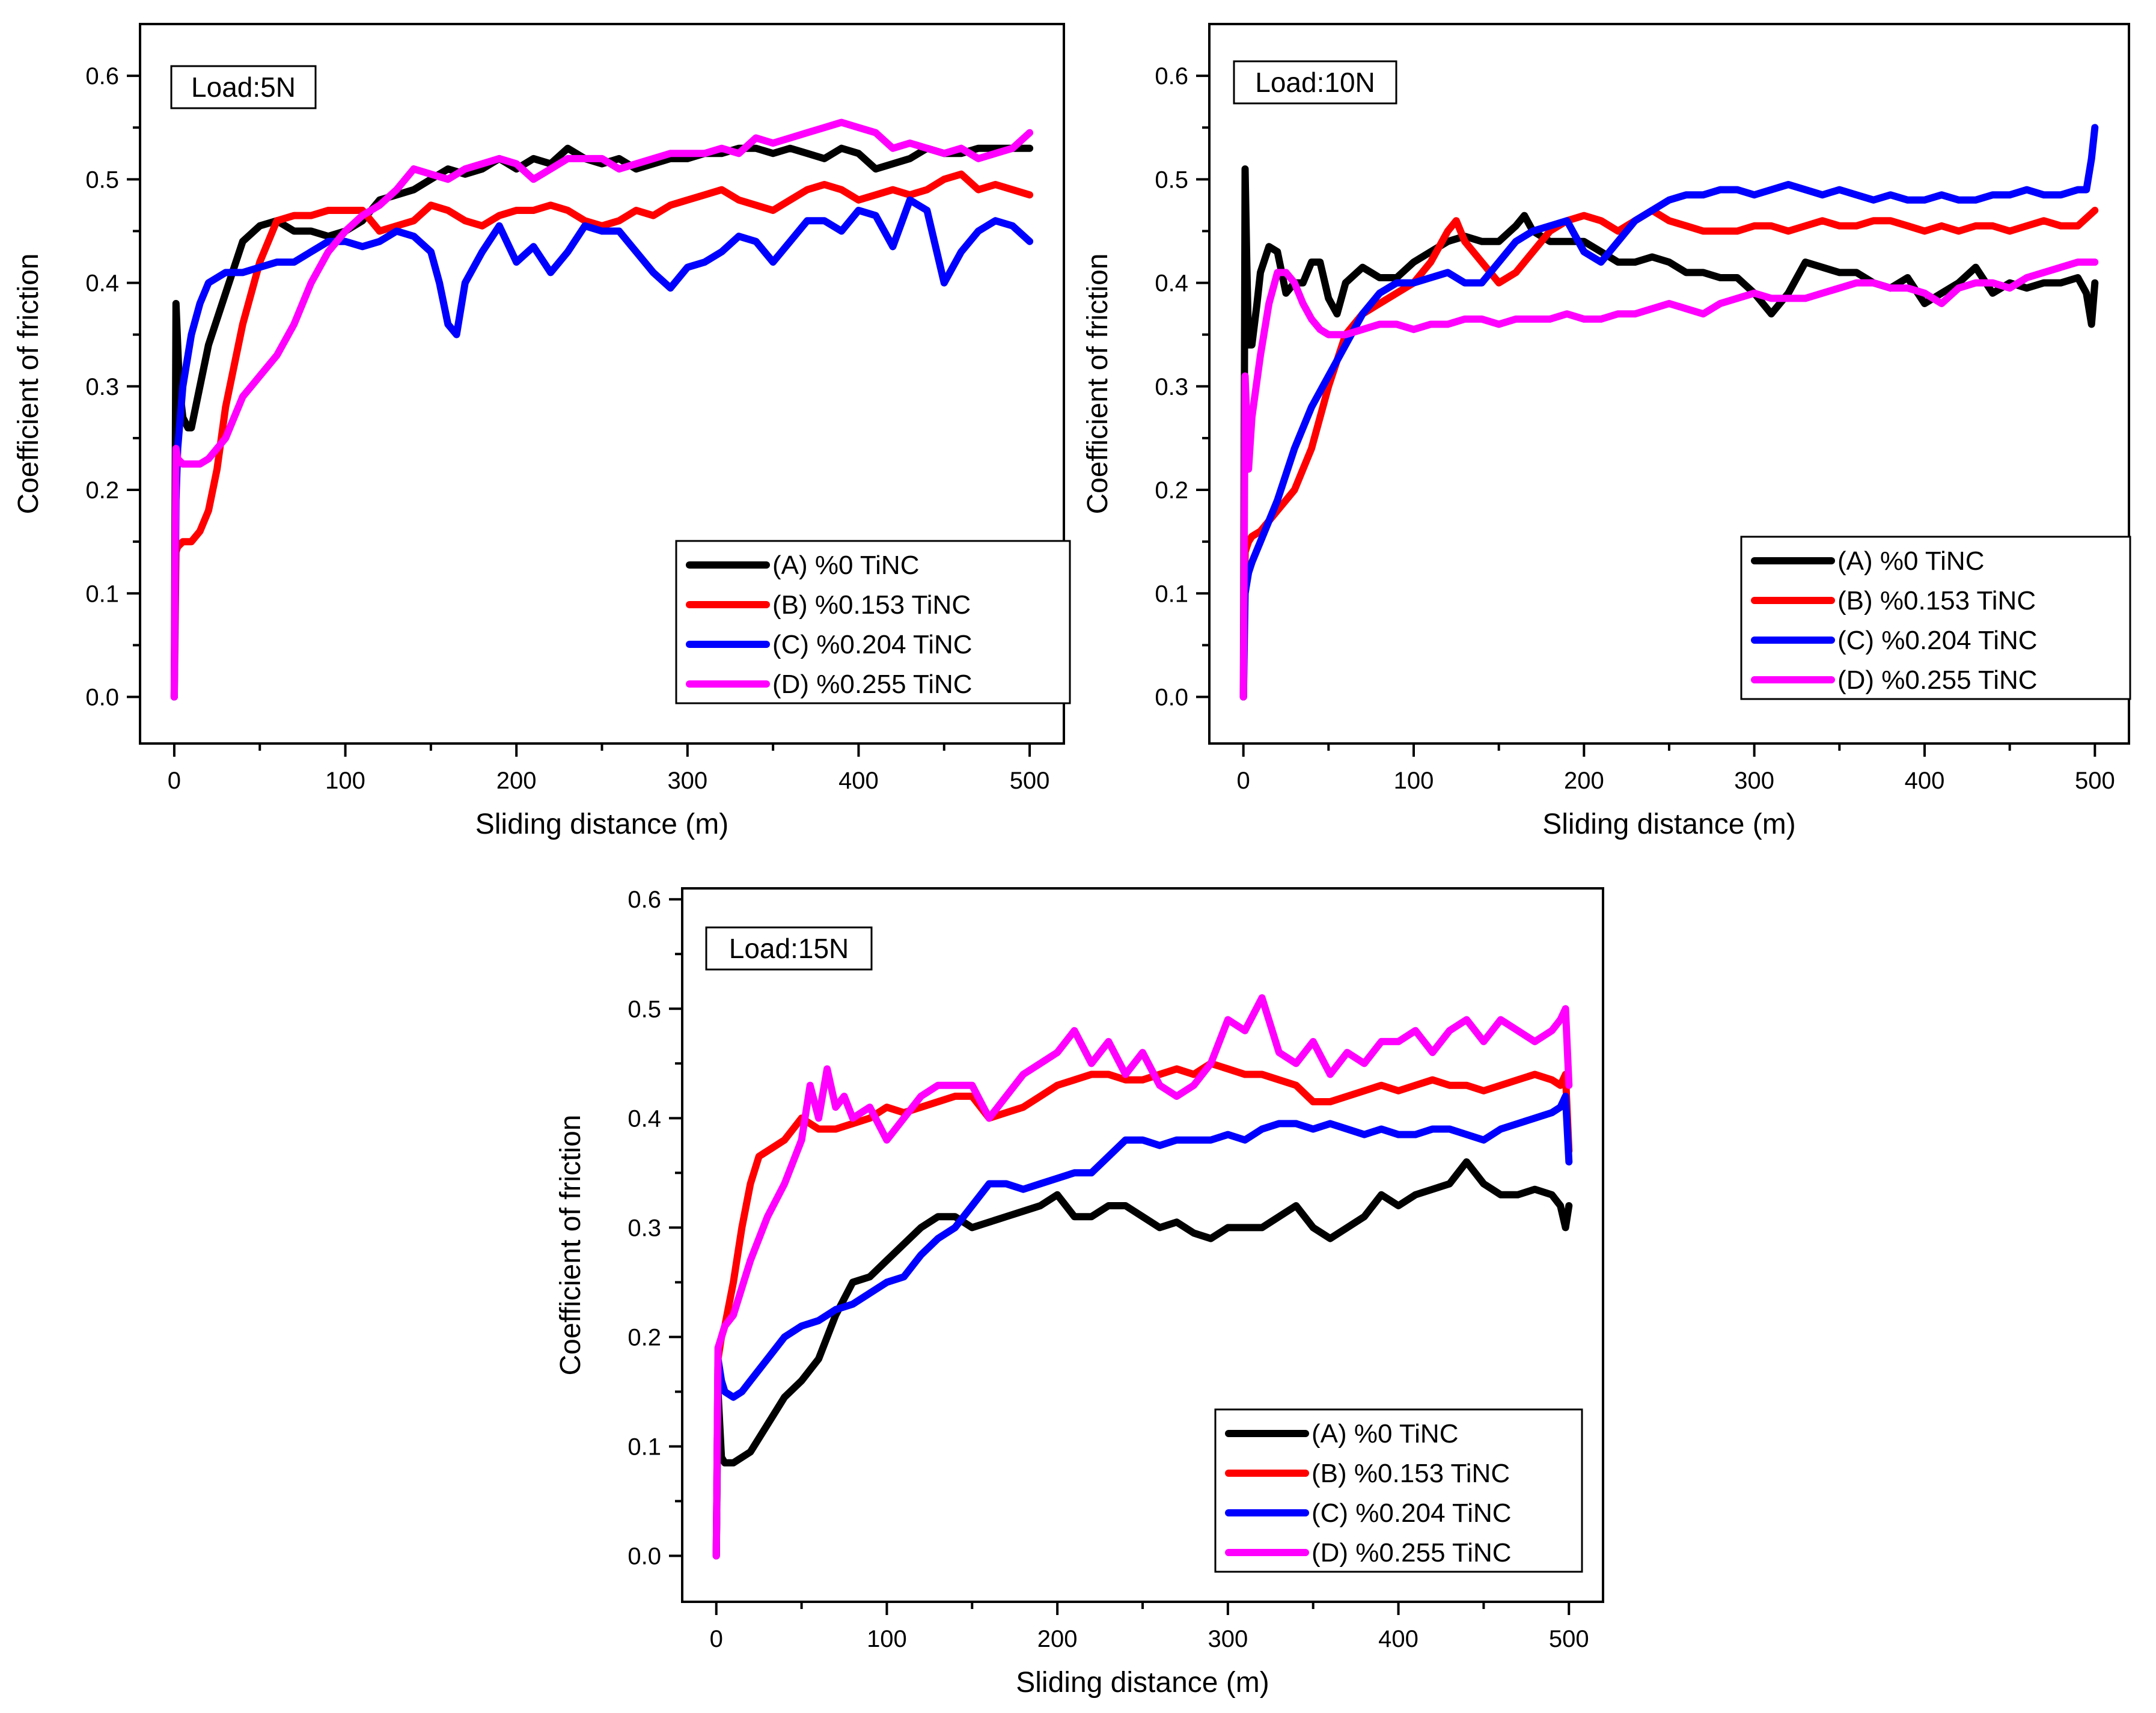 Image resolution: width=2156 pixels, height=1713 pixels. I want to click on load-annotation: Load:15N, so click(789, 948).